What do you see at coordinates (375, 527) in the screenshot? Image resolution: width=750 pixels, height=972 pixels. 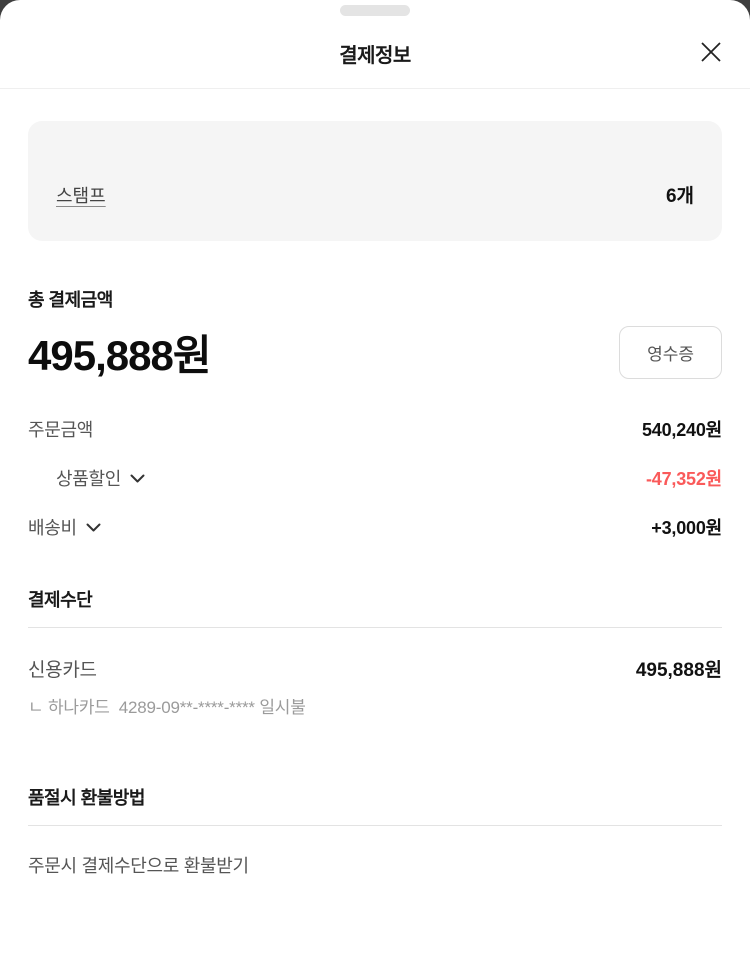 I see `shipping-fee-row: 배송비 +3,000원` at bounding box center [375, 527].